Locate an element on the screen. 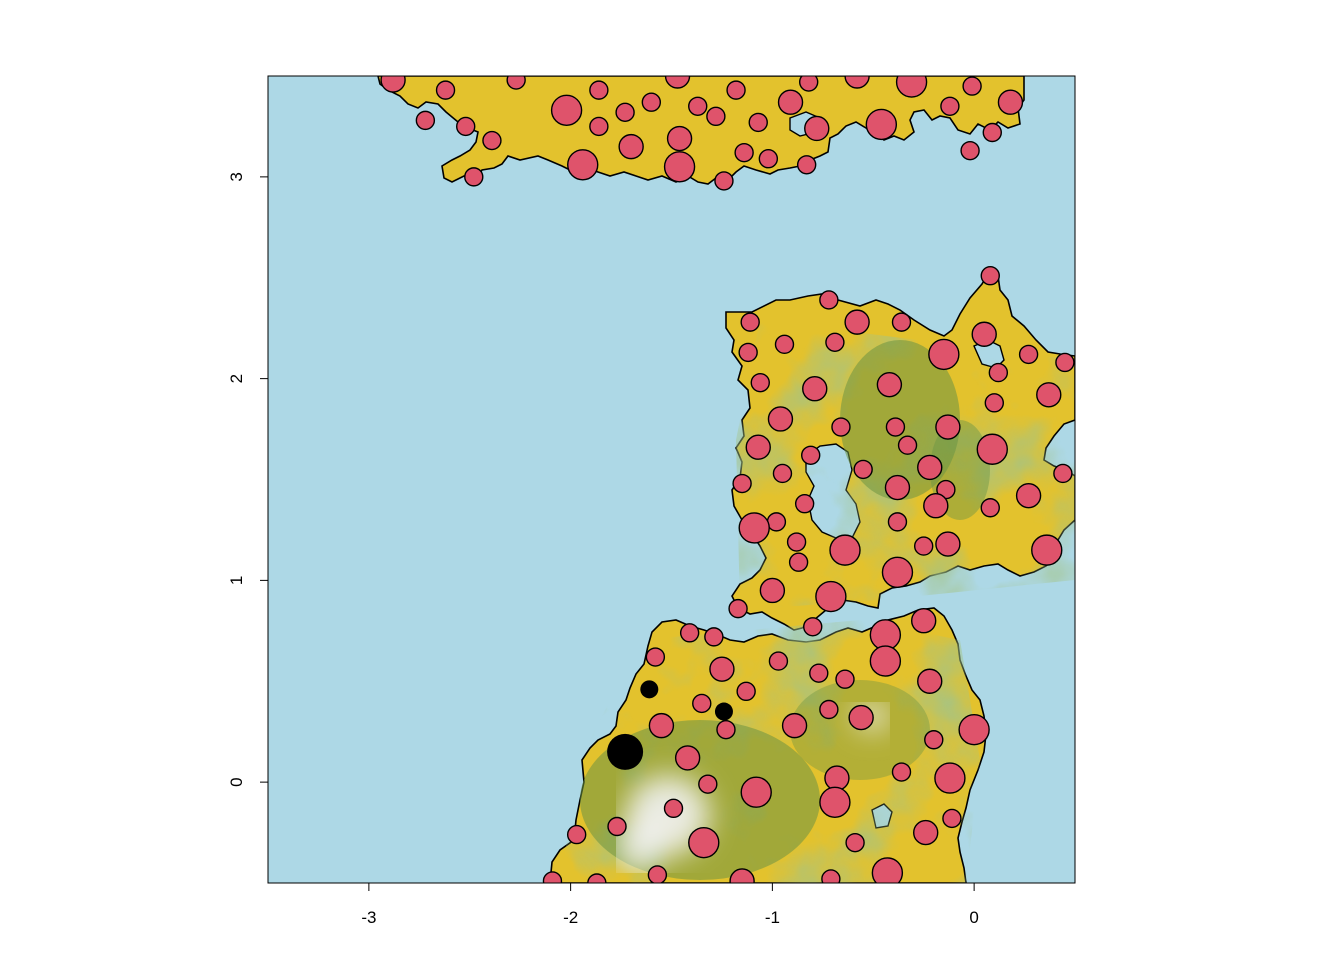  y-tick-label-1: 1 is located at coordinates (236, 580).